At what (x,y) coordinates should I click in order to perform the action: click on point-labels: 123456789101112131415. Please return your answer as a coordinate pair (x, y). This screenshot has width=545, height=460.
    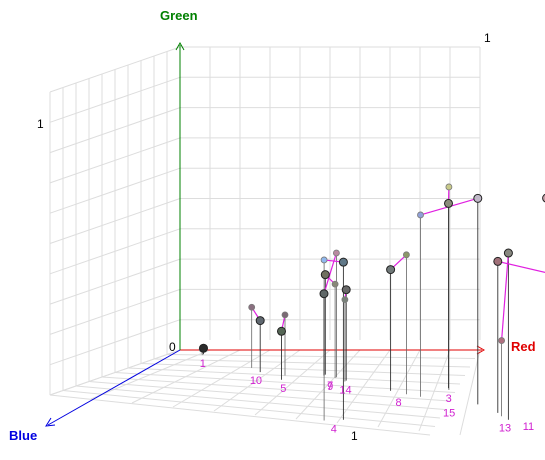
    Looking at the image, I should click on (367, 397).